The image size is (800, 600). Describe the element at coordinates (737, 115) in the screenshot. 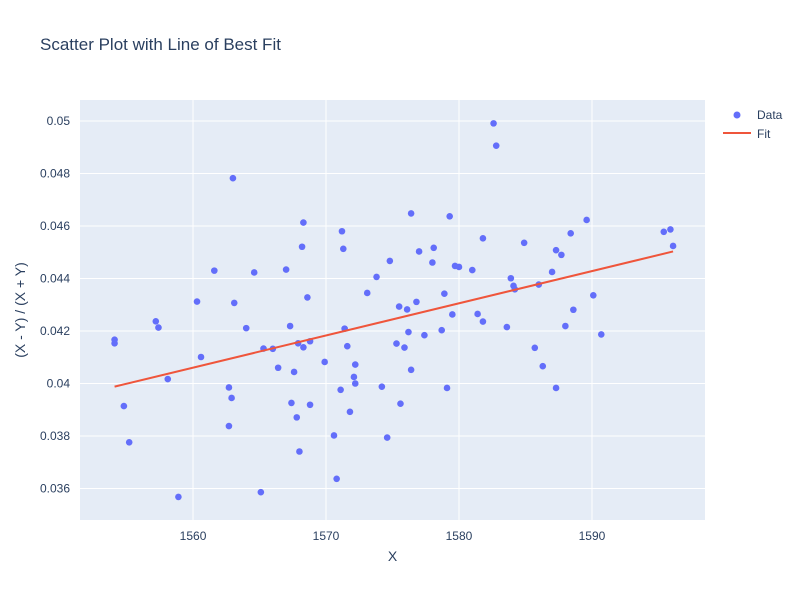

I see `legend-marker-data` at that location.